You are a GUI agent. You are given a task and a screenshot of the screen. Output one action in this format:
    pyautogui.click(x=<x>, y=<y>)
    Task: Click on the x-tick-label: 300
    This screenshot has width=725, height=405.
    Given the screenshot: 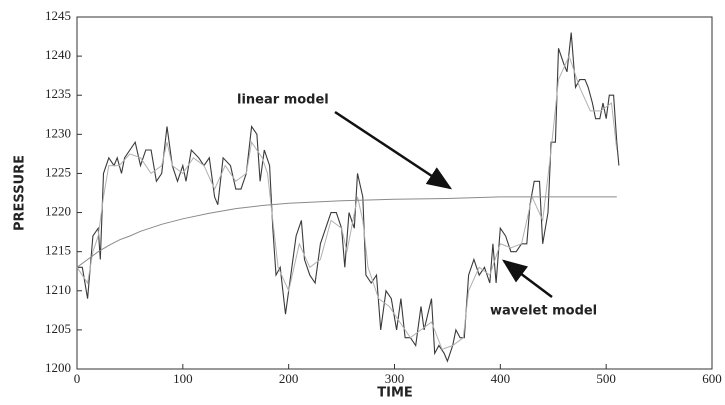 What is the action you would take?
    pyautogui.click(x=395, y=378)
    